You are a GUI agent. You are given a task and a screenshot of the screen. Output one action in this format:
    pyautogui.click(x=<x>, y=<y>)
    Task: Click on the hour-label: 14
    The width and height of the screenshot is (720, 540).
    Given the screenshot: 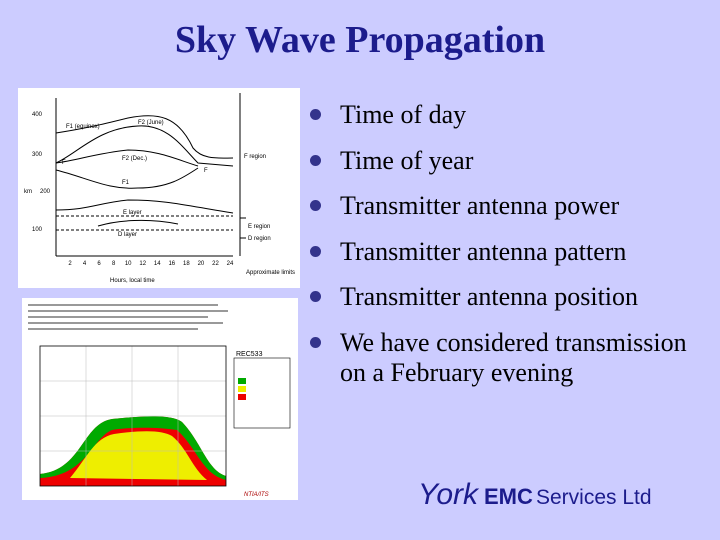 What is the action you would take?
    pyautogui.click(x=157, y=264)
    